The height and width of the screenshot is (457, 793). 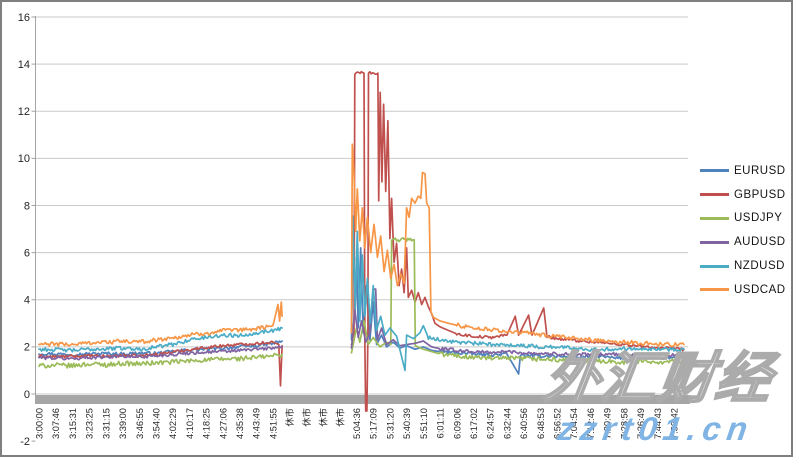 What do you see at coordinates (140, 423) in the screenshot?
I see `x-axis-label: 3:46:55` at bounding box center [140, 423].